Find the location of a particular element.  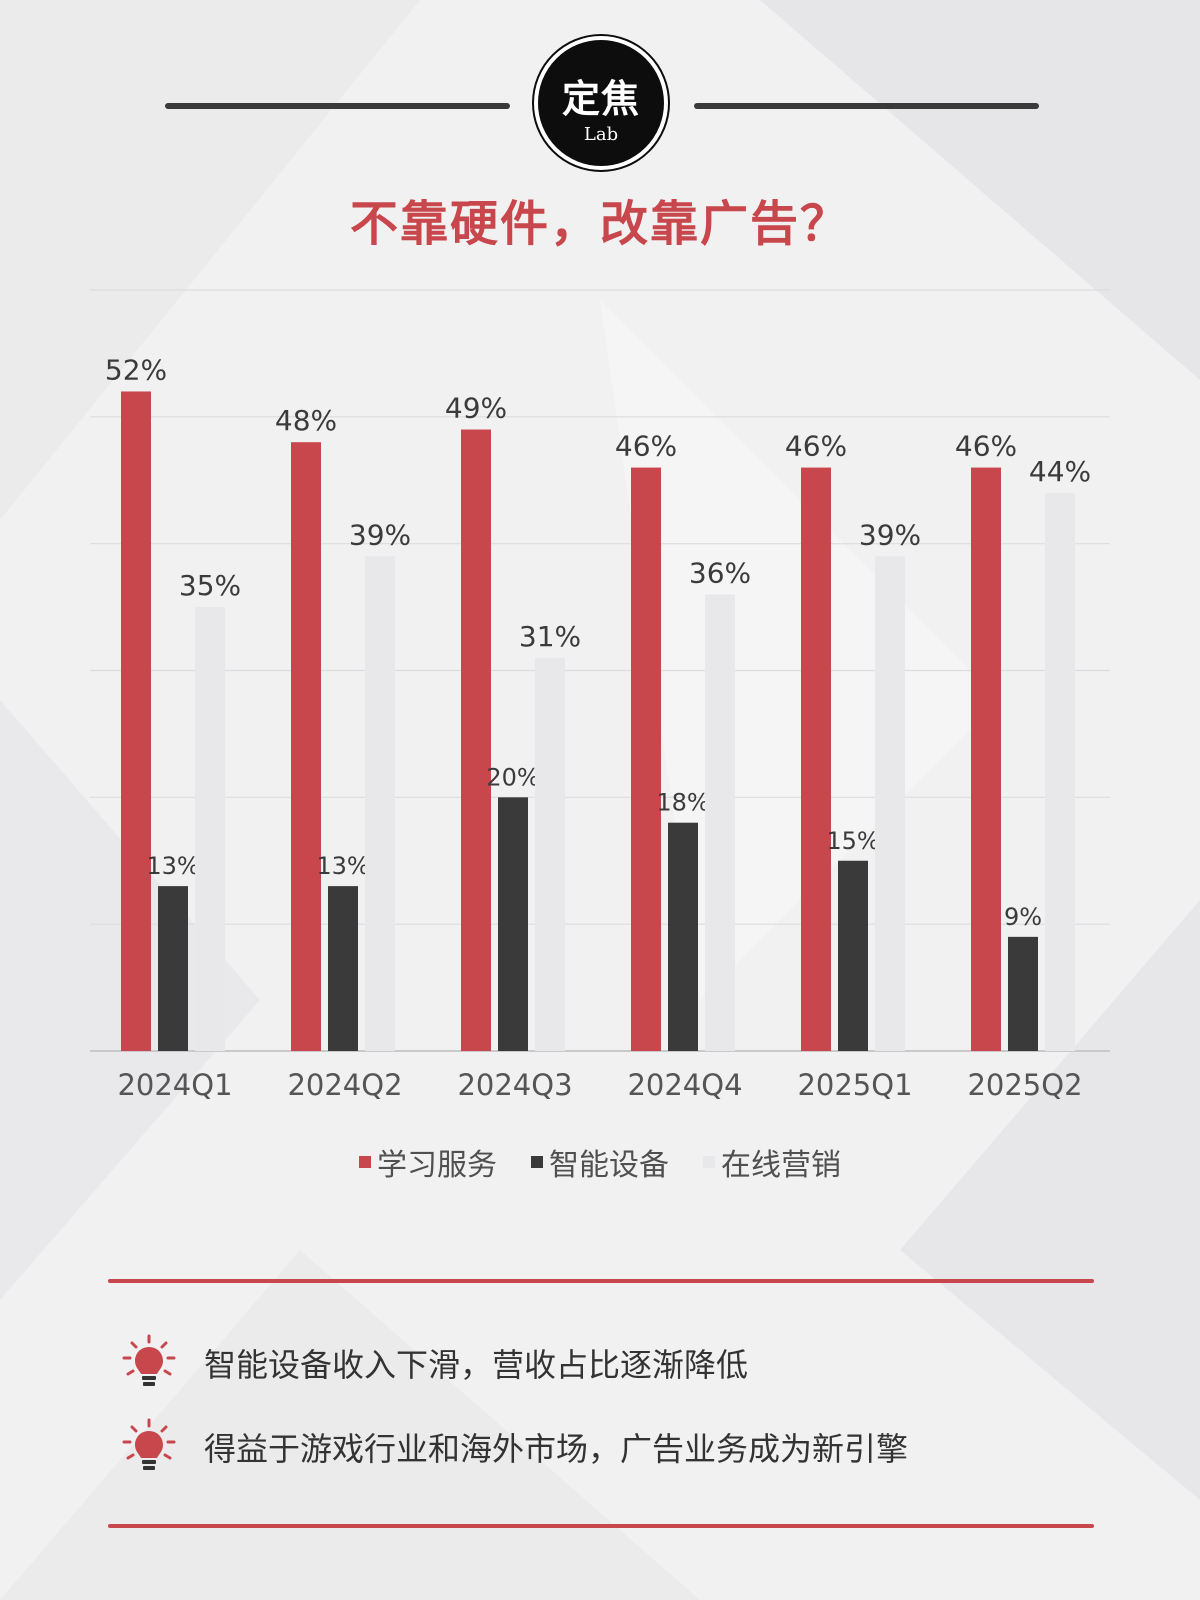

note-item-1: 智能设备收入下滑，营收占比逐渐降低 is located at coordinates (434, 1363).